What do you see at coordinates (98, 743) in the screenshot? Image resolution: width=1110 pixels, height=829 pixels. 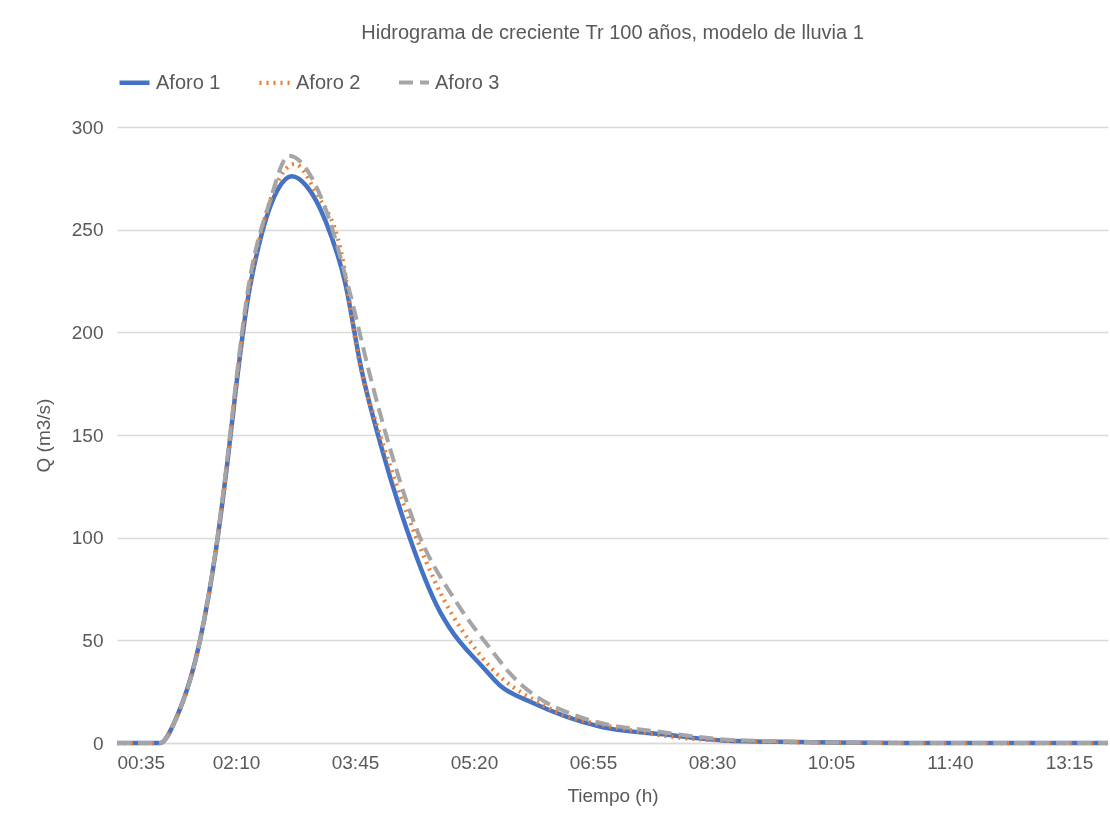 I see `y-tick-label: 0` at bounding box center [98, 743].